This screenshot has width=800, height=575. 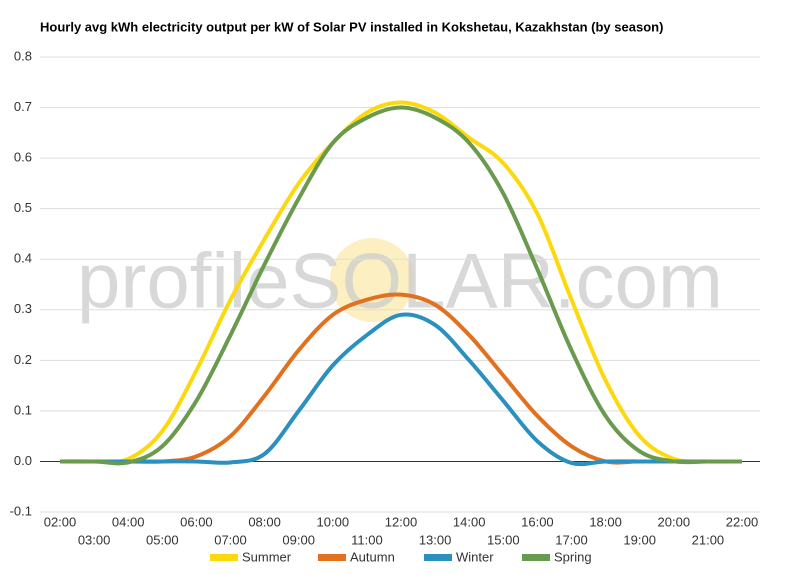 I want to click on x-tick-label: 12:00, so click(x=401, y=521).